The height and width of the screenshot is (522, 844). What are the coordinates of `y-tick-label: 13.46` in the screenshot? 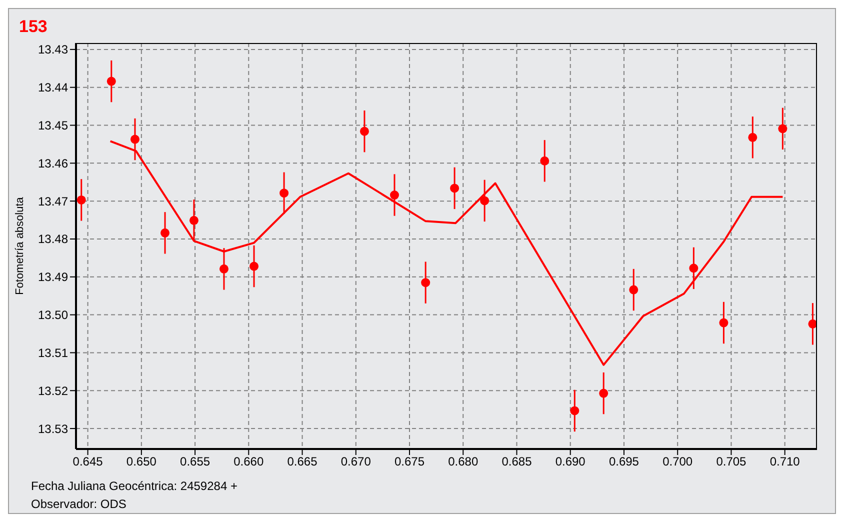 It's located at (53, 163).